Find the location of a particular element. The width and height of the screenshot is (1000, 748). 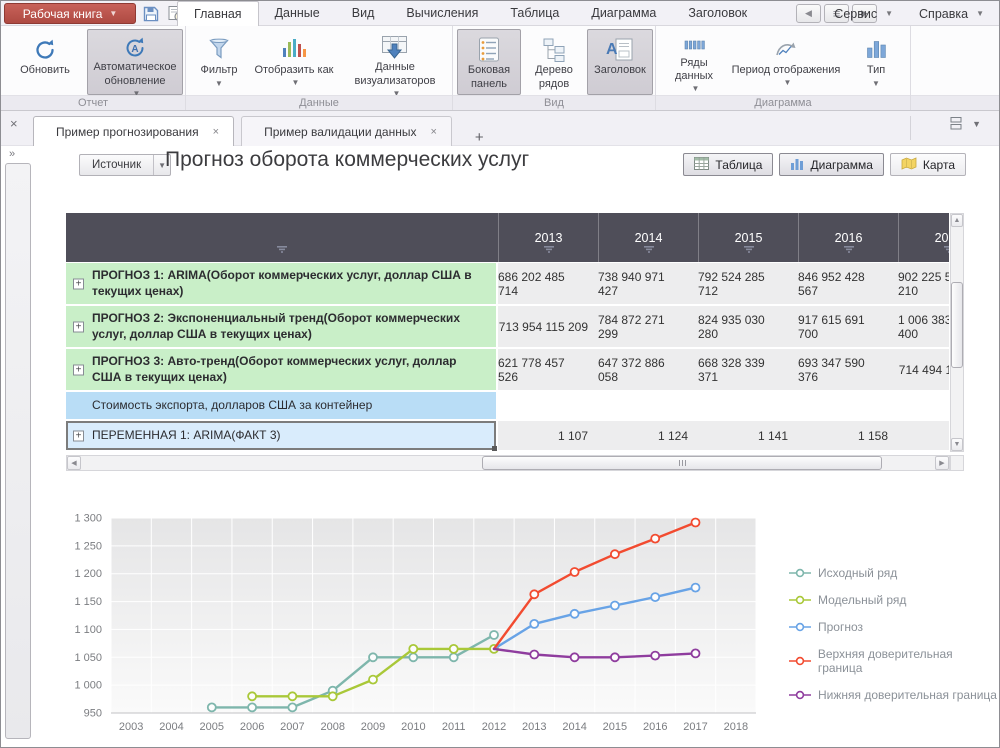

chart-view-button: Диаграмма is located at coordinates (831, 164).